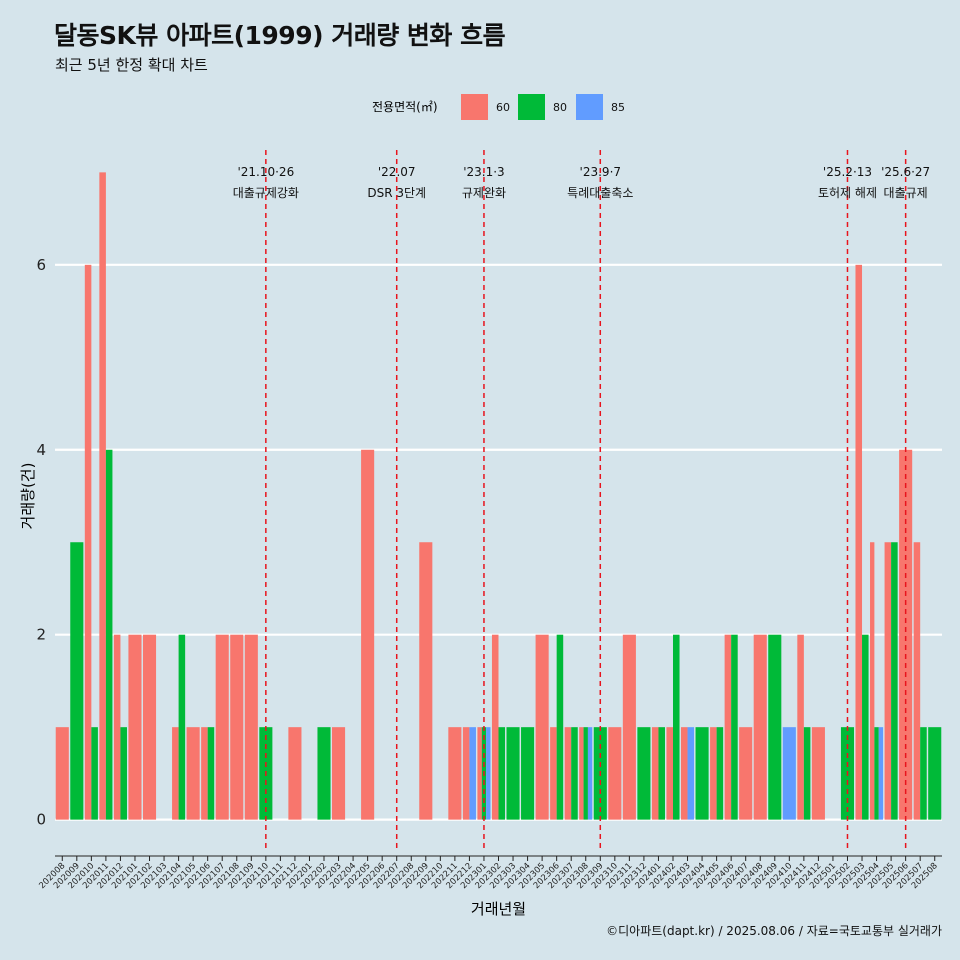 This screenshot has width=960, height=960. Describe the element at coordinates (600, 172) in the screenshot. I see `event-date-label: '23.9·7` at that location.